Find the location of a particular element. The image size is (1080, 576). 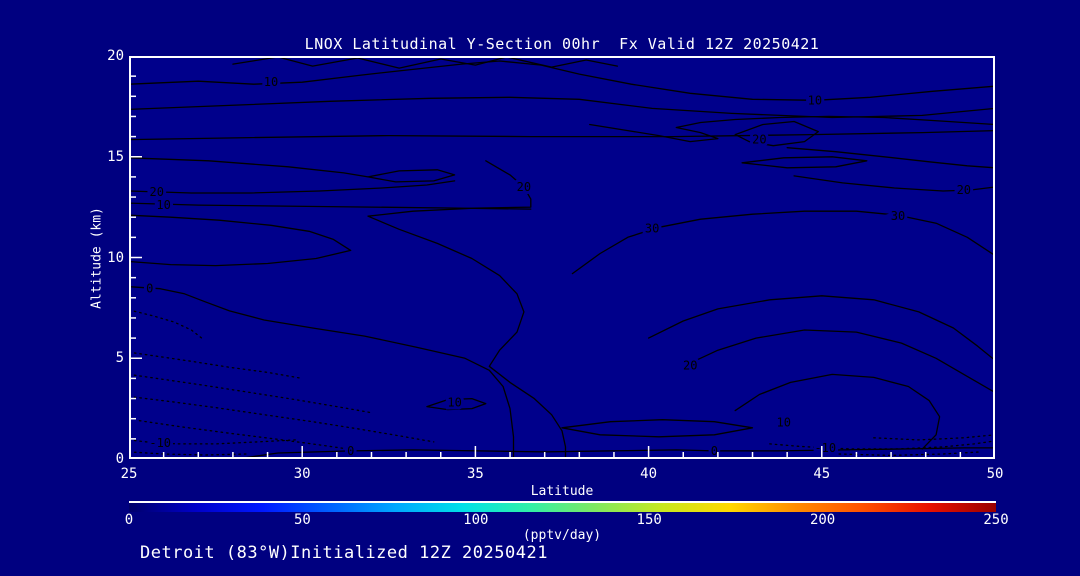

y-tick-label: 0 is located at coordinates (119, 459).